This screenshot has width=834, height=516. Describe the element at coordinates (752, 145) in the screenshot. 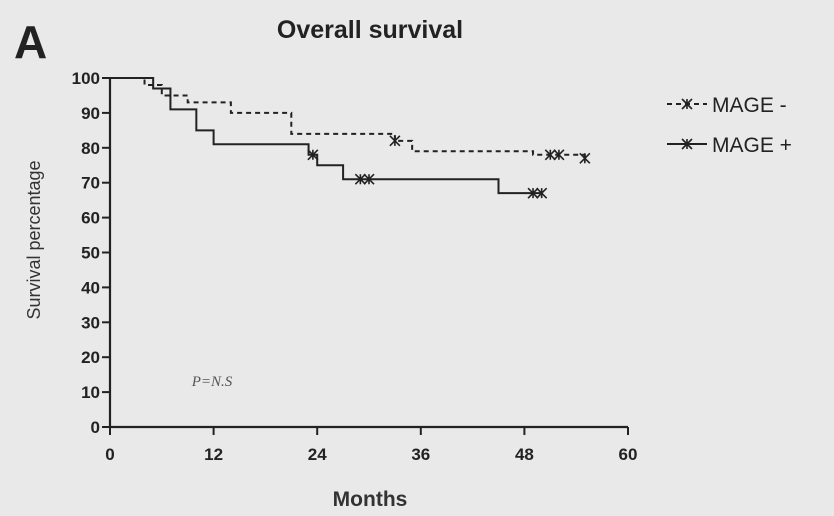

I see `legend-label: MAGE +` at that location.